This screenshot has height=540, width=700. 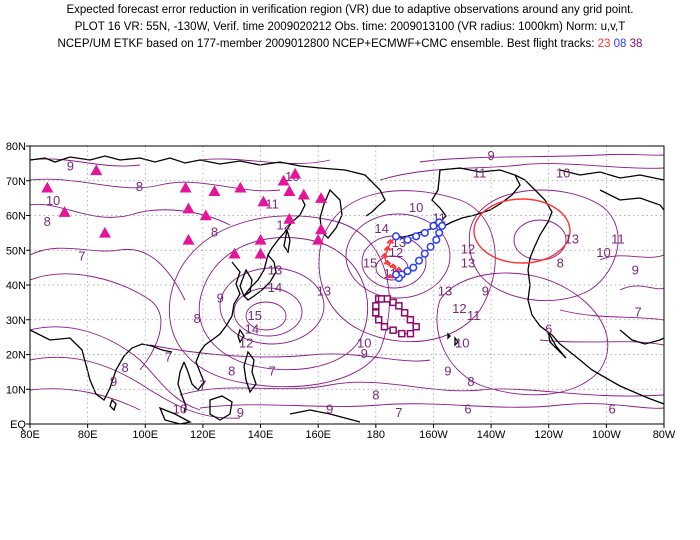 What do you see at coordinates (376, 435) in the screenshot?
I see `x-tick-label: 180` at bounding box center [376, 435].